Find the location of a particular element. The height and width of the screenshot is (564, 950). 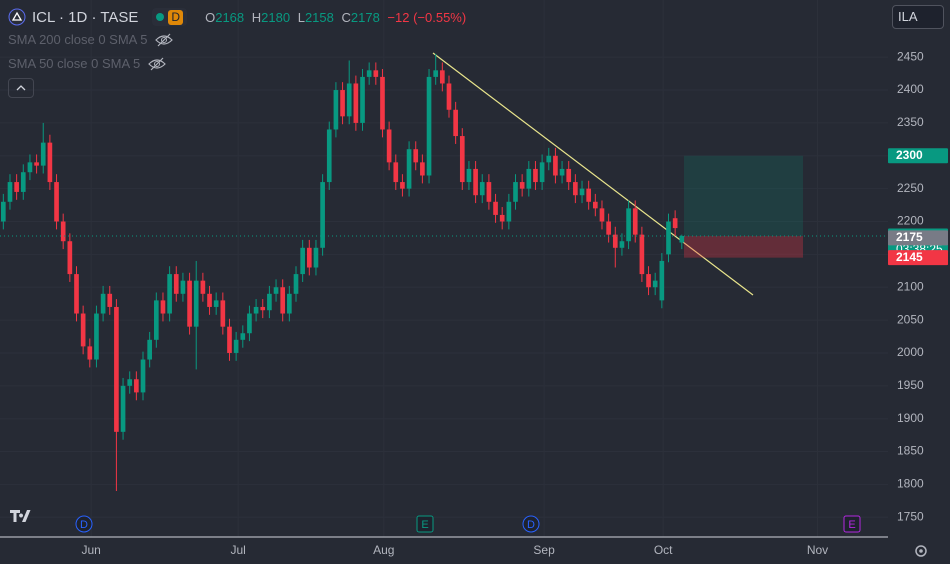

indicator-legend: SMA 50 close 0 SMA 5 is located at coordinates (87, 63).